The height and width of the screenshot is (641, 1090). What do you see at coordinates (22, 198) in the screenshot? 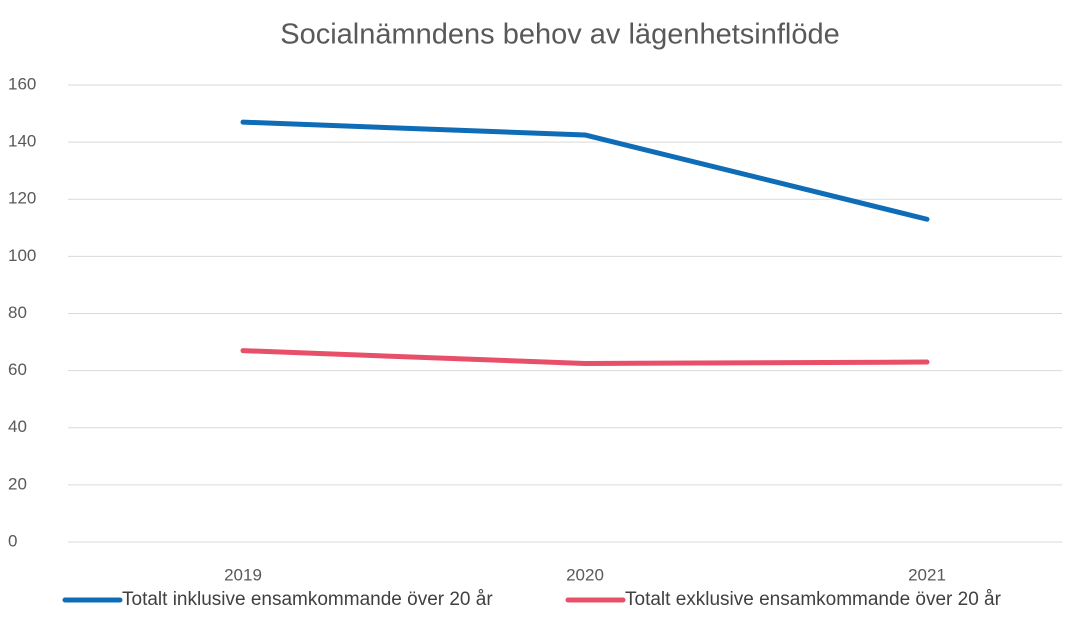
I see `y-tick-label: 120` at bounding box center [22, 198].